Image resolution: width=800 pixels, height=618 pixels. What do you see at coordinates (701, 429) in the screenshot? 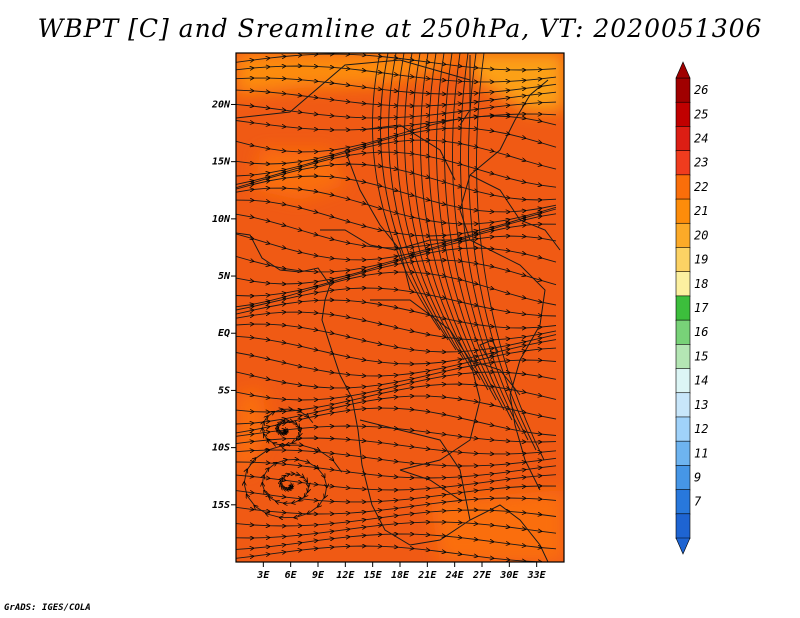
I see `colorbar-label: 12` at bounding box center [701, 429].